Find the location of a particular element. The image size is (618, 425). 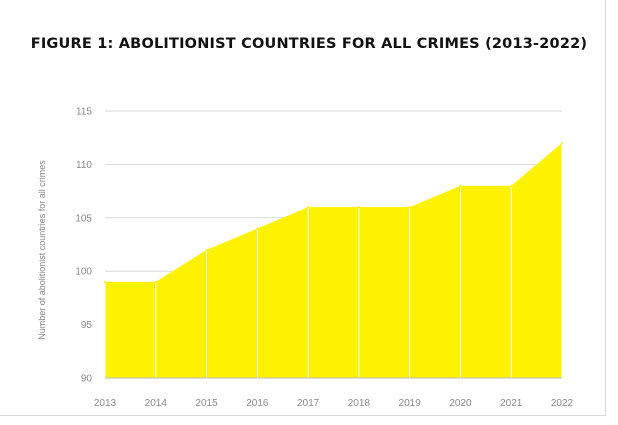

x-tick-label: 2018 is located at coordinates (359, 403).